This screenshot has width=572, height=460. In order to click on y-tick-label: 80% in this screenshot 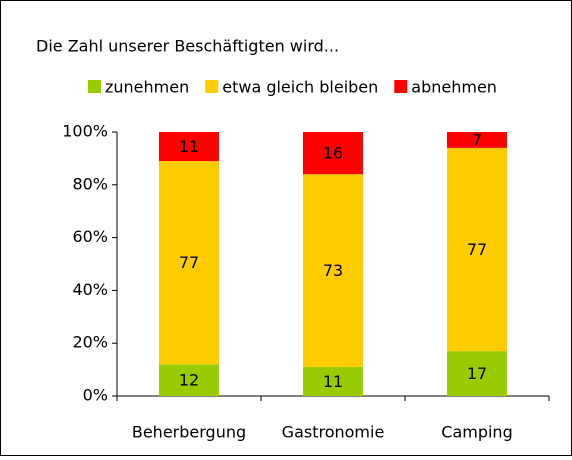, I will do `click(90, 183)`.